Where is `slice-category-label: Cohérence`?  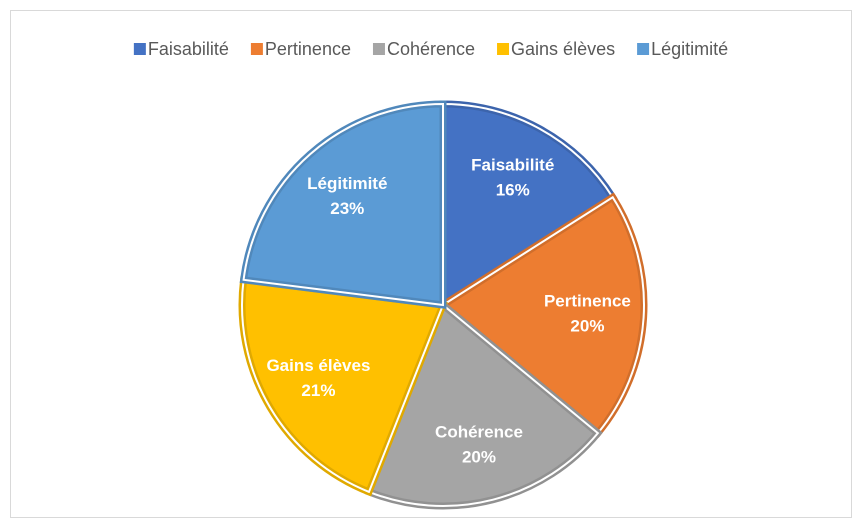
slice-category-label: Cohérence is located at coordinates (479, 432).